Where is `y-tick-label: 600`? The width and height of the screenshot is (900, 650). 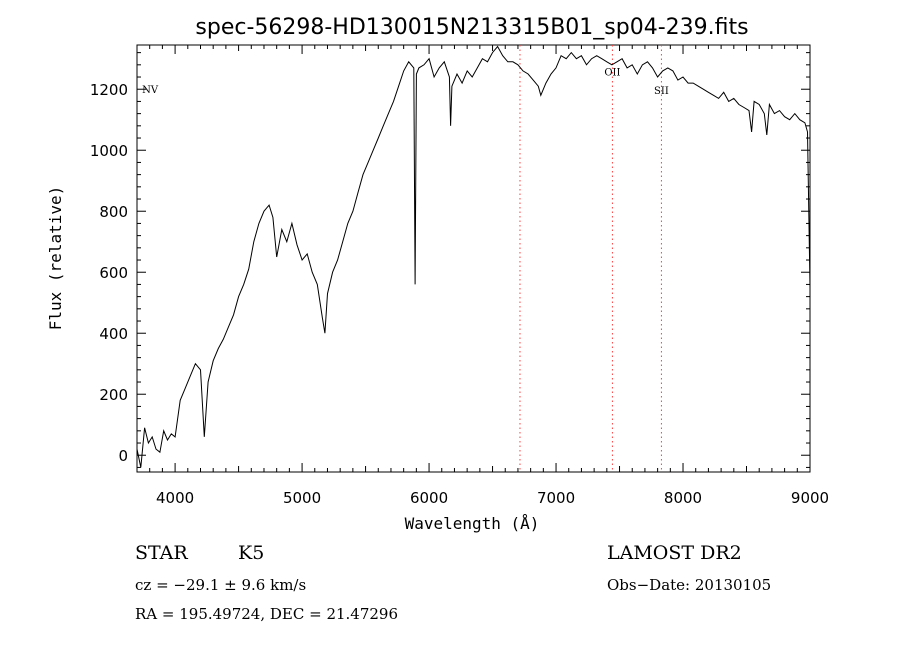 y-tick-label: 600 is located at coordinates (113, 273).